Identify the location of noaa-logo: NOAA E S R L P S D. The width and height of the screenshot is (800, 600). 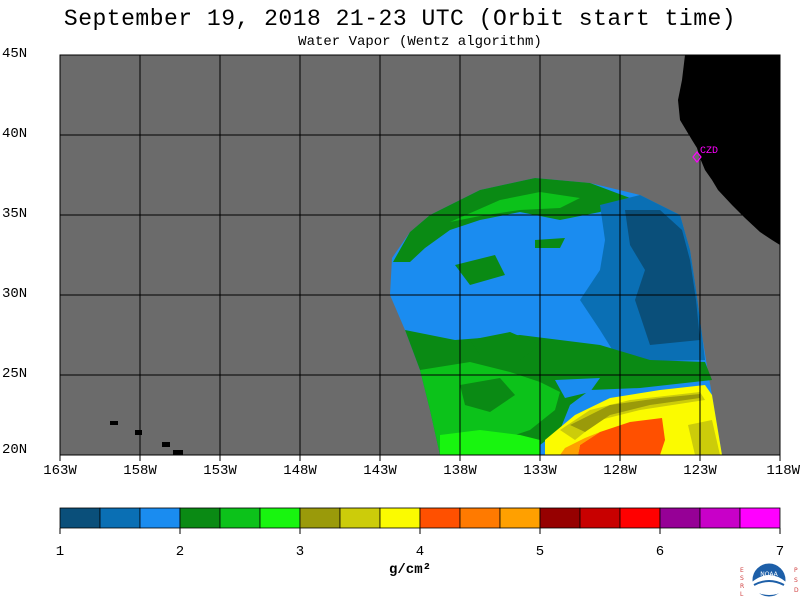
(769, 580).